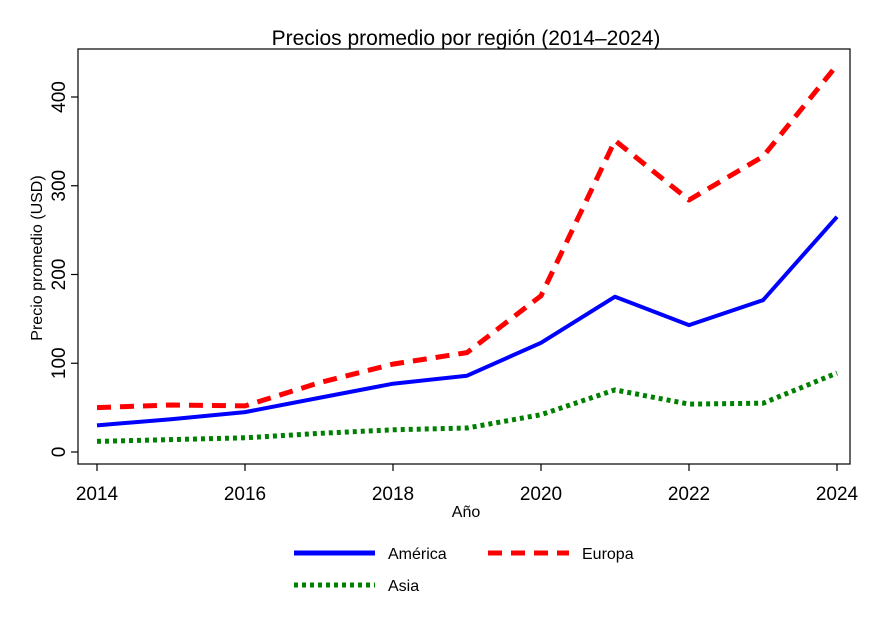  I want to click on x-tick-label-2020: 2020, so click(541, 494).